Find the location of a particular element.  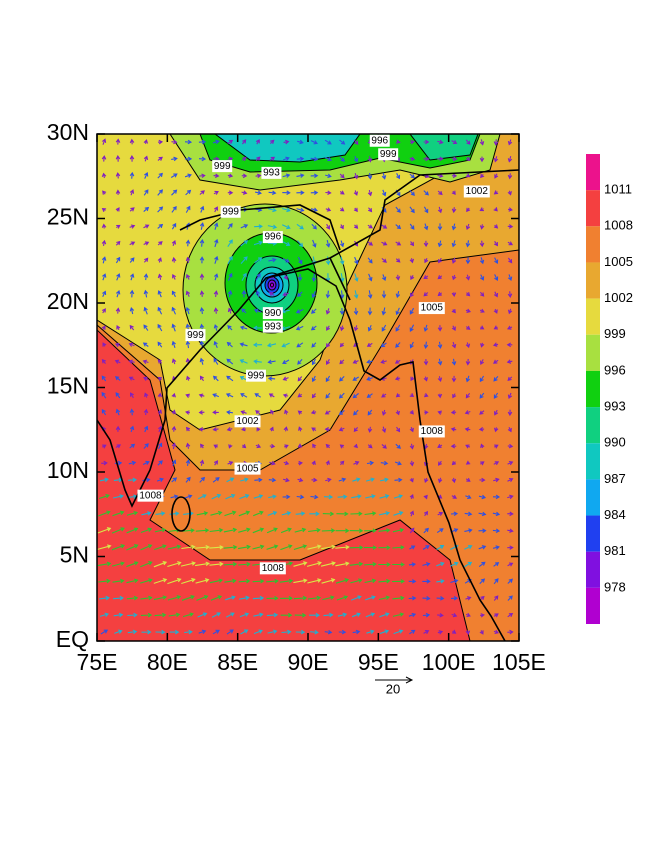

x-tick-label: 85E is located at coordinates (237, 662).